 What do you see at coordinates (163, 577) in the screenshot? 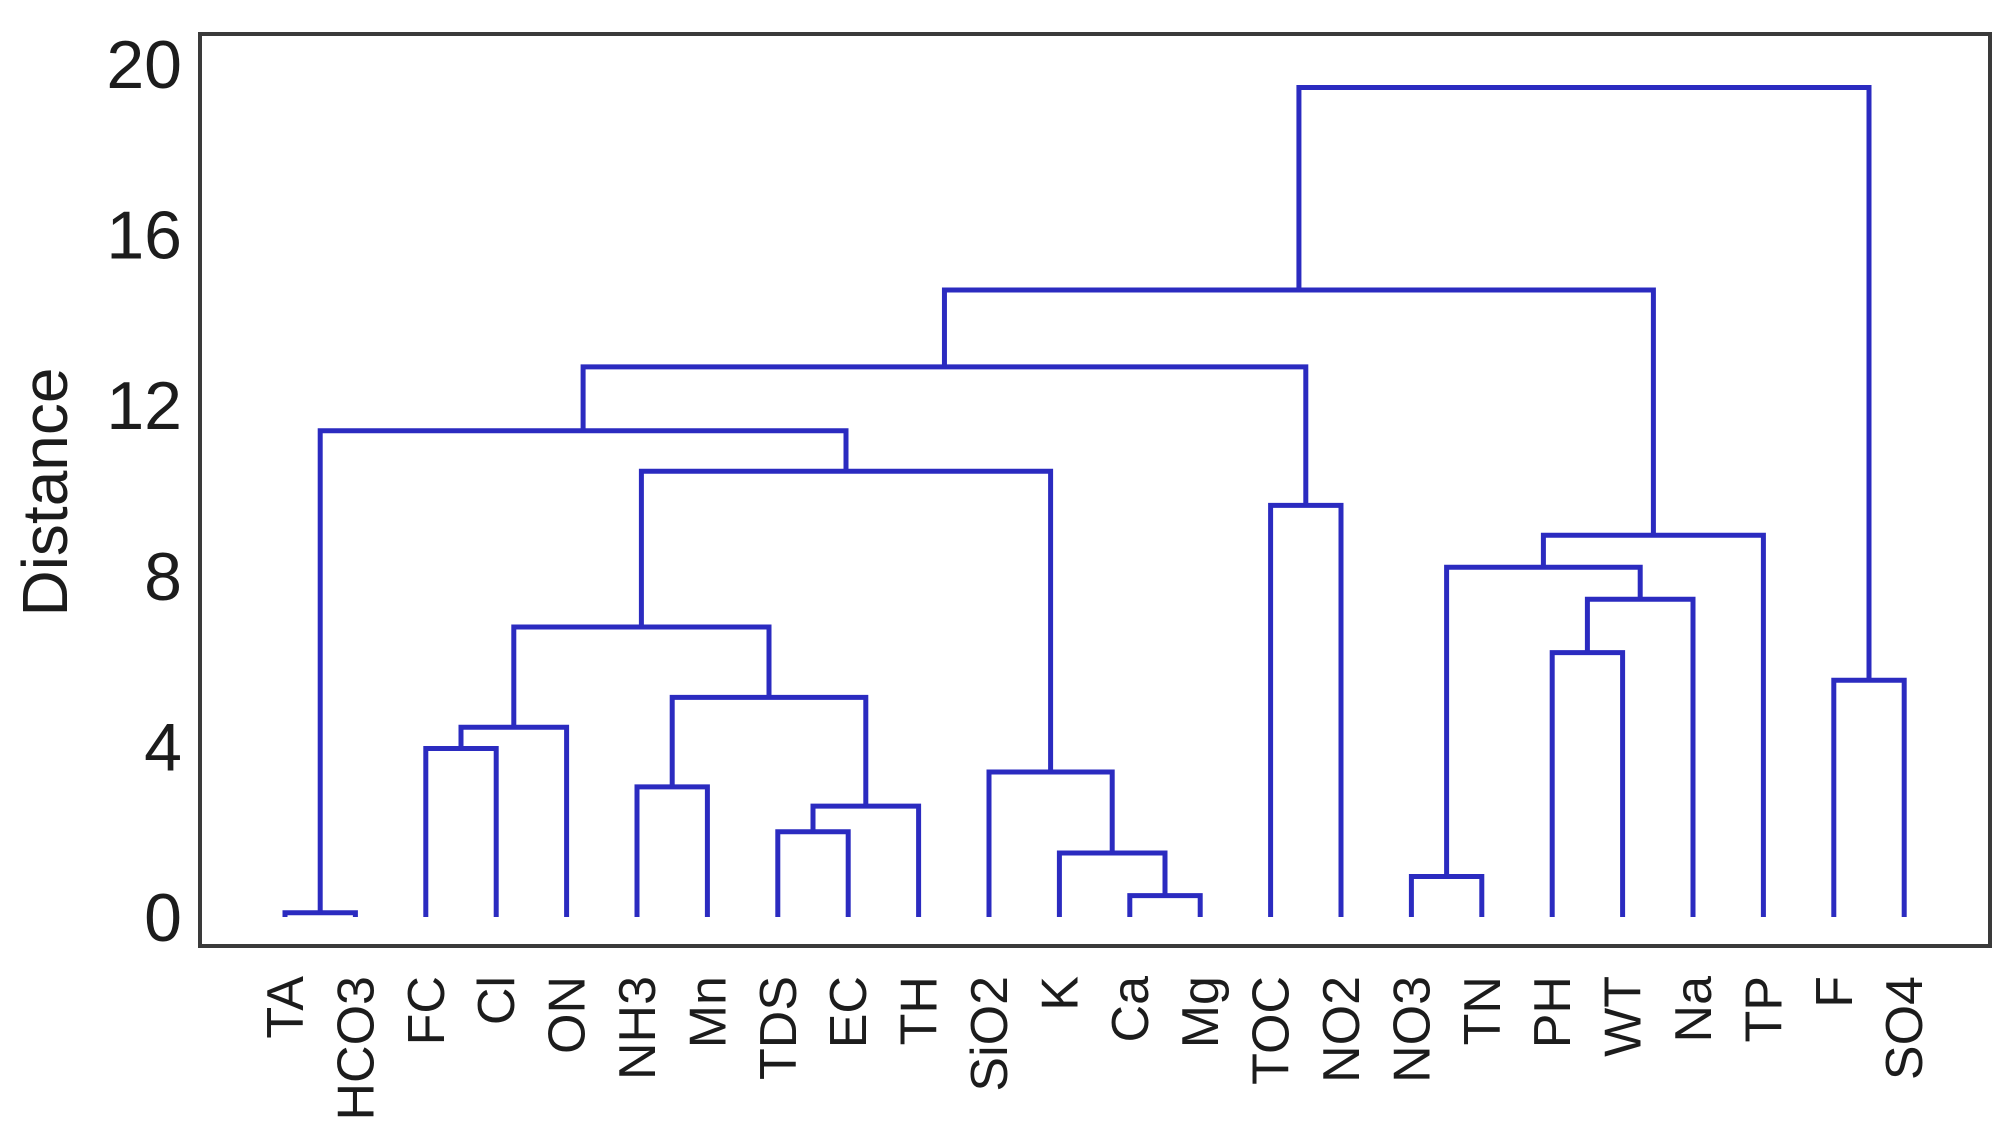
I see `y-tick-label-8: 8` at bounding box center [163, 577].